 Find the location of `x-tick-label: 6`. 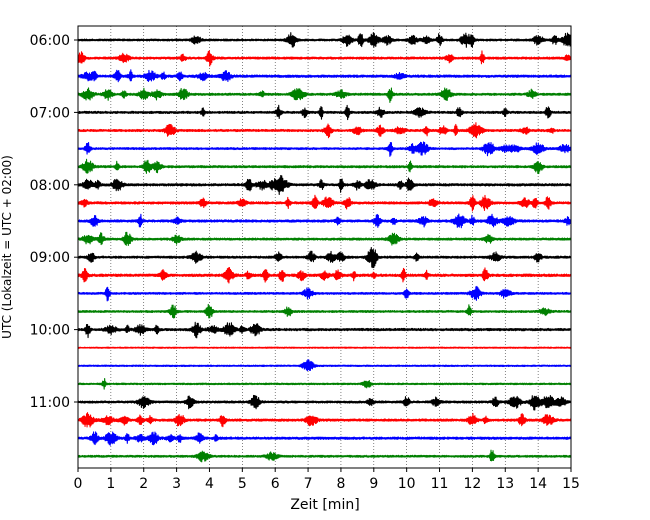

x-tick-label: 6 is located at coordinates (275, 484).